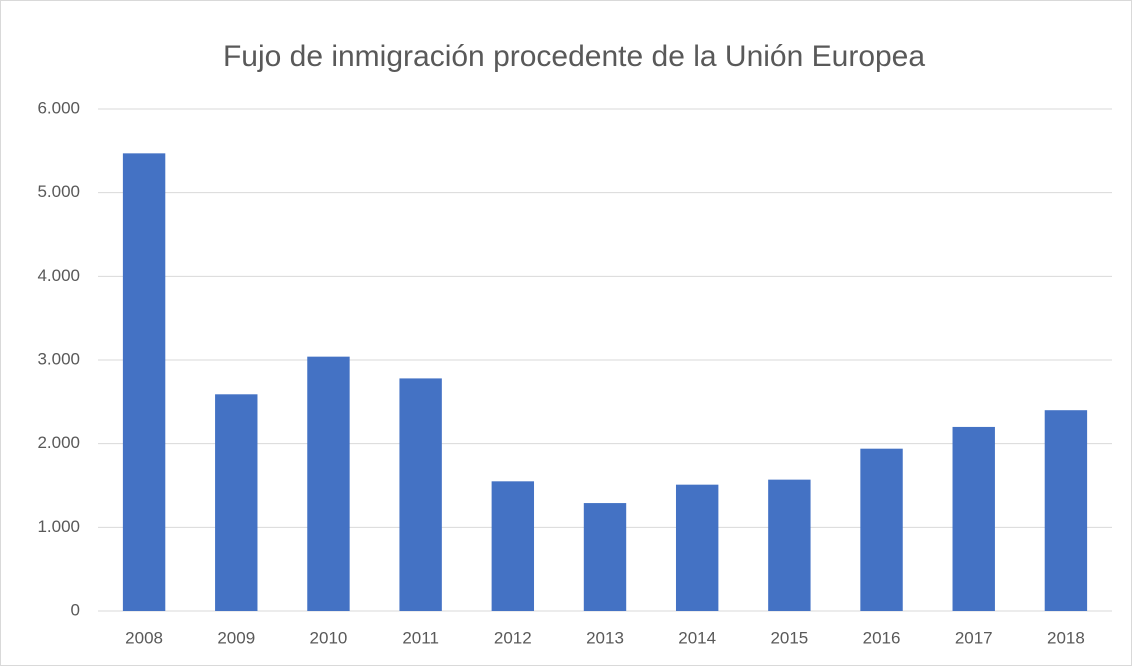 The height and width of the screenshot is (666, 1132). I want to click on x-tick-label: 2018, so click(1066, 637).